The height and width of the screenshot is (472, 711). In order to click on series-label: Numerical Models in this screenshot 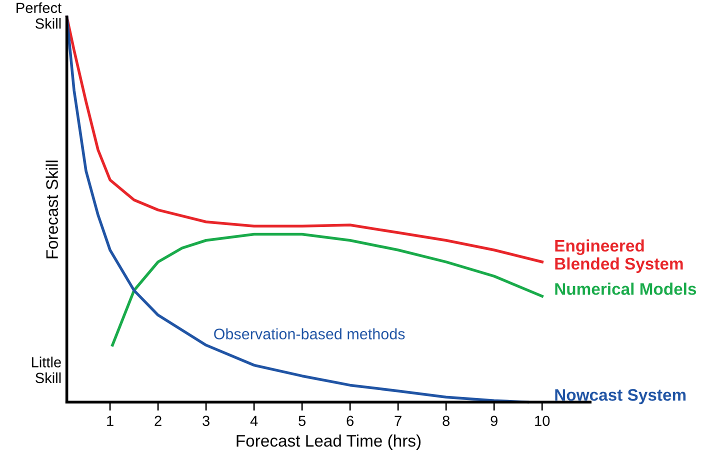, I will do `click(625, 288)`.